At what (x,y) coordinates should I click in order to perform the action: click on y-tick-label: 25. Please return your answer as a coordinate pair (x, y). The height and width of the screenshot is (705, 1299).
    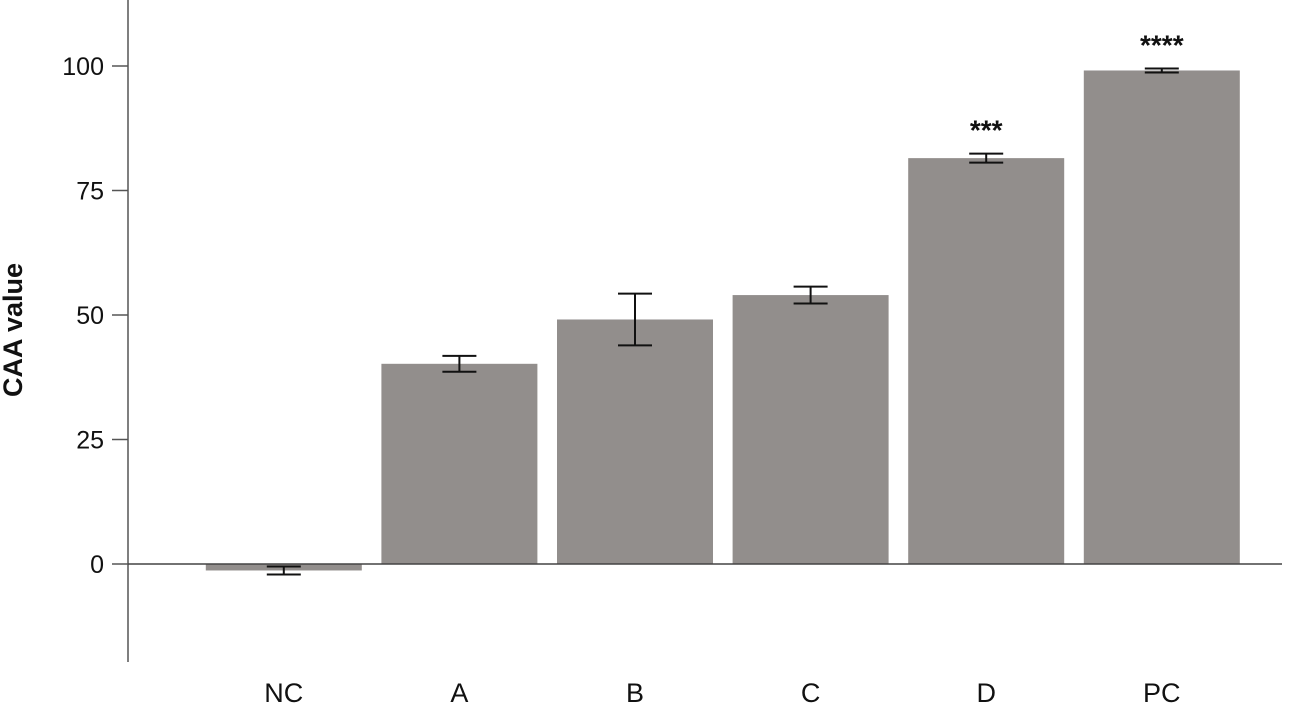
    Looking at the image, I should click on (90, 441).